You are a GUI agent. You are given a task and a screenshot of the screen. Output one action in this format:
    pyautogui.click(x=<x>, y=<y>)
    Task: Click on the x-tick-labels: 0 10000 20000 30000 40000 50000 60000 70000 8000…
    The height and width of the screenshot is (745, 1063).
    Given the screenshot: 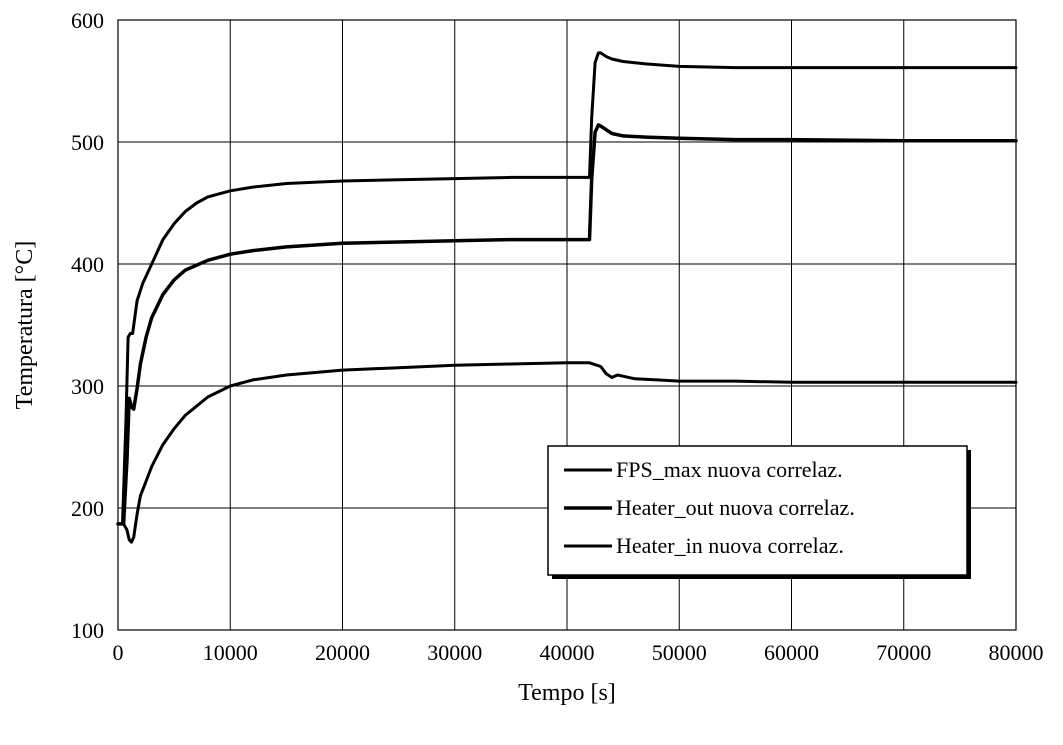 What is the action you would take?
    pyautogui.click(x=578, y=652)
    